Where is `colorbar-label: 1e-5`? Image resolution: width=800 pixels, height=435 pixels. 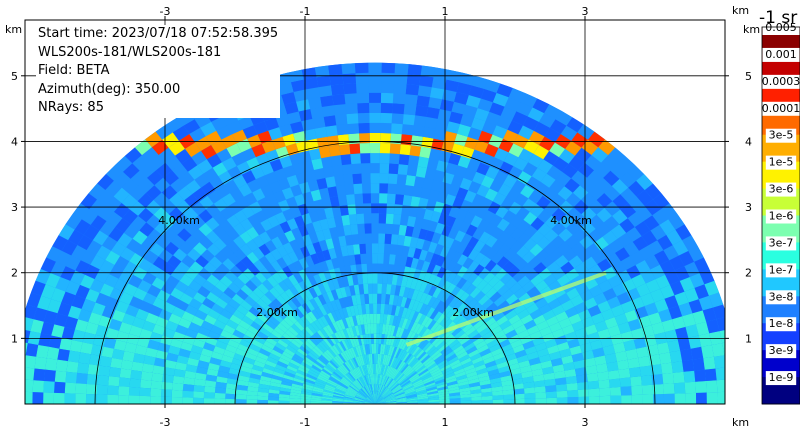
colorbar-label: 1e-5 is located at coordinates (781, 162).